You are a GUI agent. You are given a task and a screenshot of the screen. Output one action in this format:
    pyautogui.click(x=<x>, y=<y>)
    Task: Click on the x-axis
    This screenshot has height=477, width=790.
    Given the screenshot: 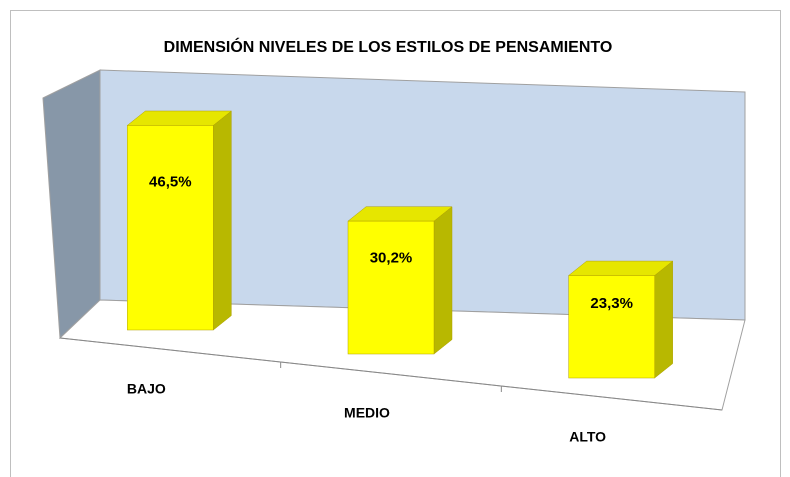 What is the action you would take?
    pyautogui.click(x=391, y=374)
    